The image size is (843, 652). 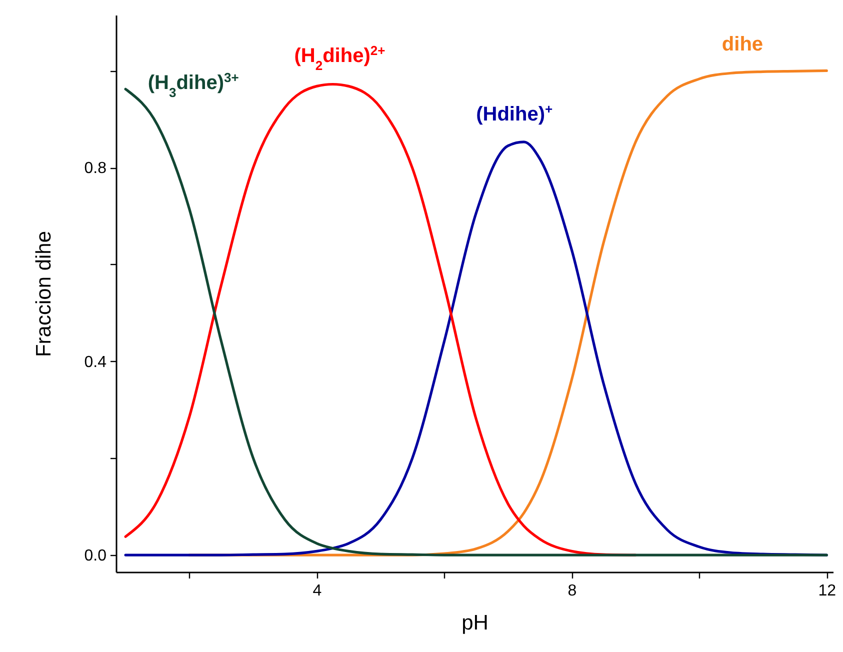 I want to click on x-tick-label: 12, so click(x=827, y=591).